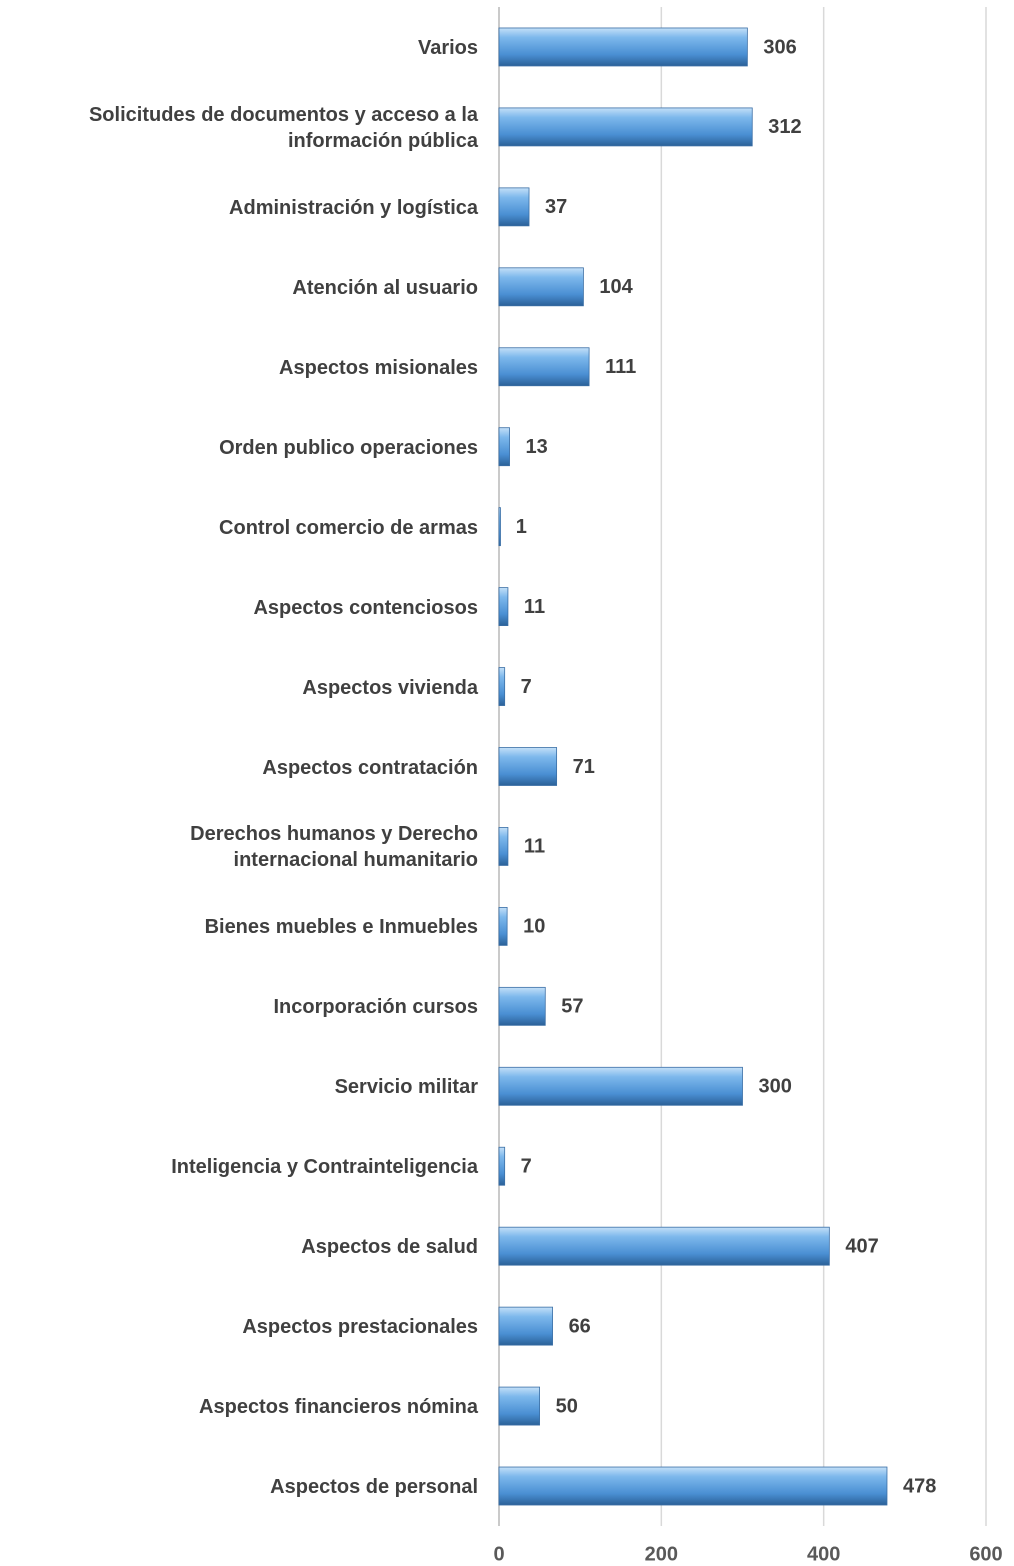 Image resolution: width=1014 pixels, height=1566 pixels. Describe the element at coordinates (661, 1554) in the screenshot. I see `x-tick-label: 200` at that location.